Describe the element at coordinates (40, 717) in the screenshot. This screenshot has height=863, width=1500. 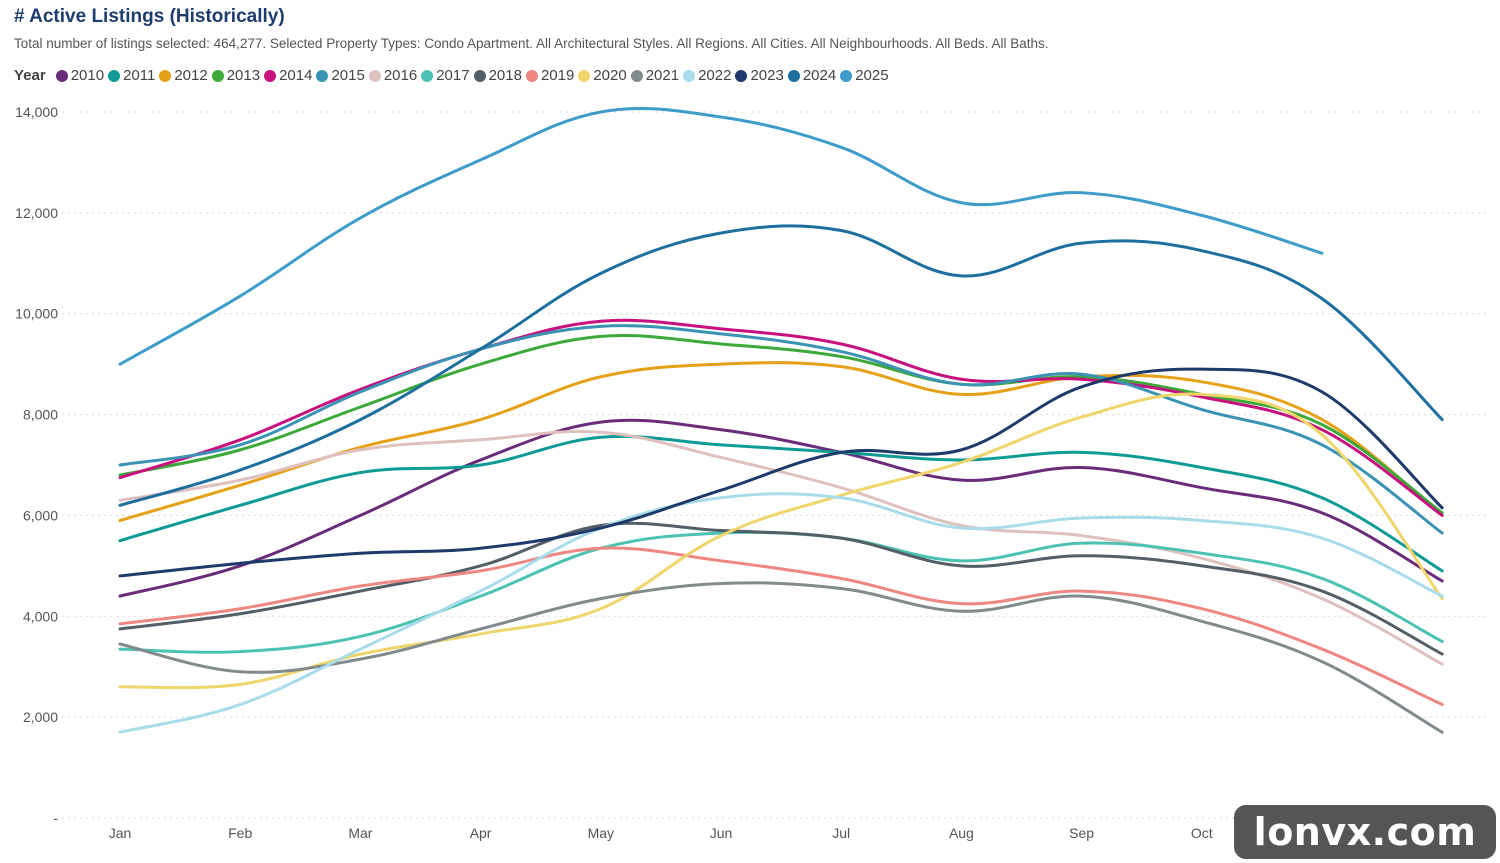
I see `y-tick-label: 2,000` at that location.